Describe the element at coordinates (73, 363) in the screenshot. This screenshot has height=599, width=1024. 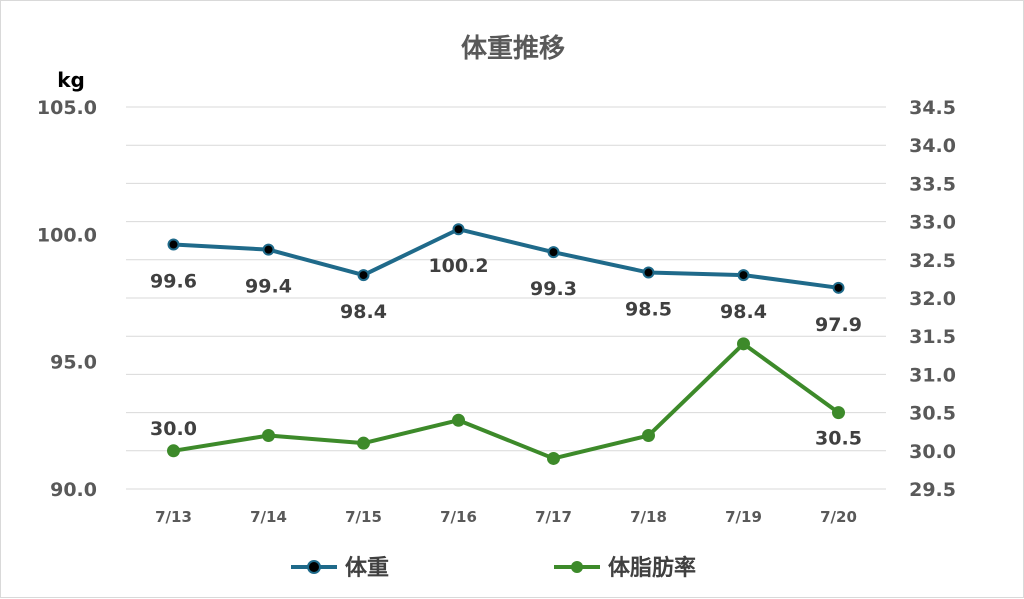
I see `left-tick-label: 95.0` at that location.